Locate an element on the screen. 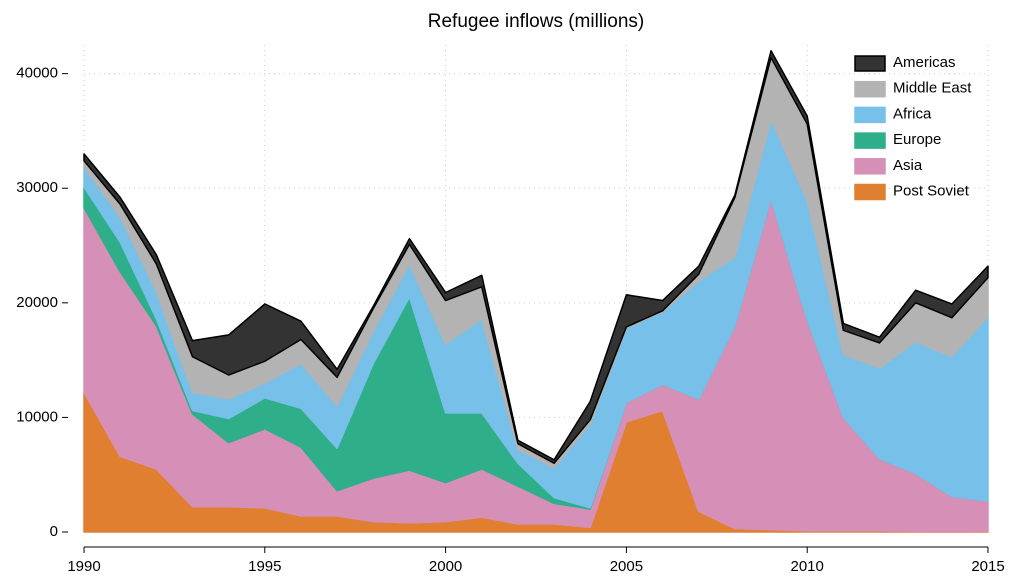  legend-label: Americas is located at coordinates (924, 62).